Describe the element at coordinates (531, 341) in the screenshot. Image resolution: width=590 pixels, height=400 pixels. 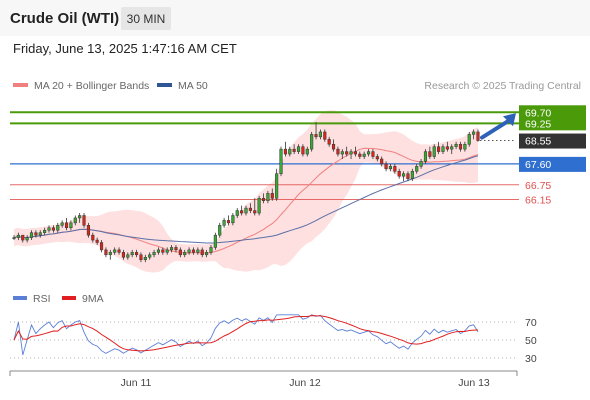
I see `rsi-tick-label: 50` at that location.